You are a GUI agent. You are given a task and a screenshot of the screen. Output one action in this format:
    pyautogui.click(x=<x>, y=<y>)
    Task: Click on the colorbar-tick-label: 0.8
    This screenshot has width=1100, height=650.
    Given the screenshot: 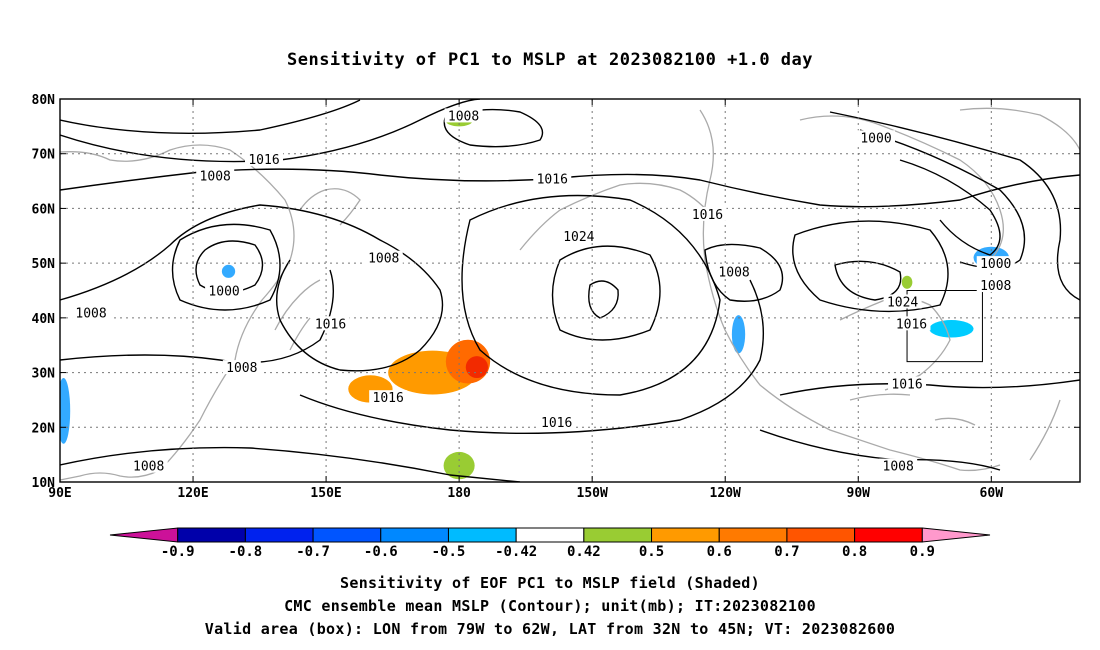 What is the action you would take?
    pyautogui.click(x=854, y=552)
    